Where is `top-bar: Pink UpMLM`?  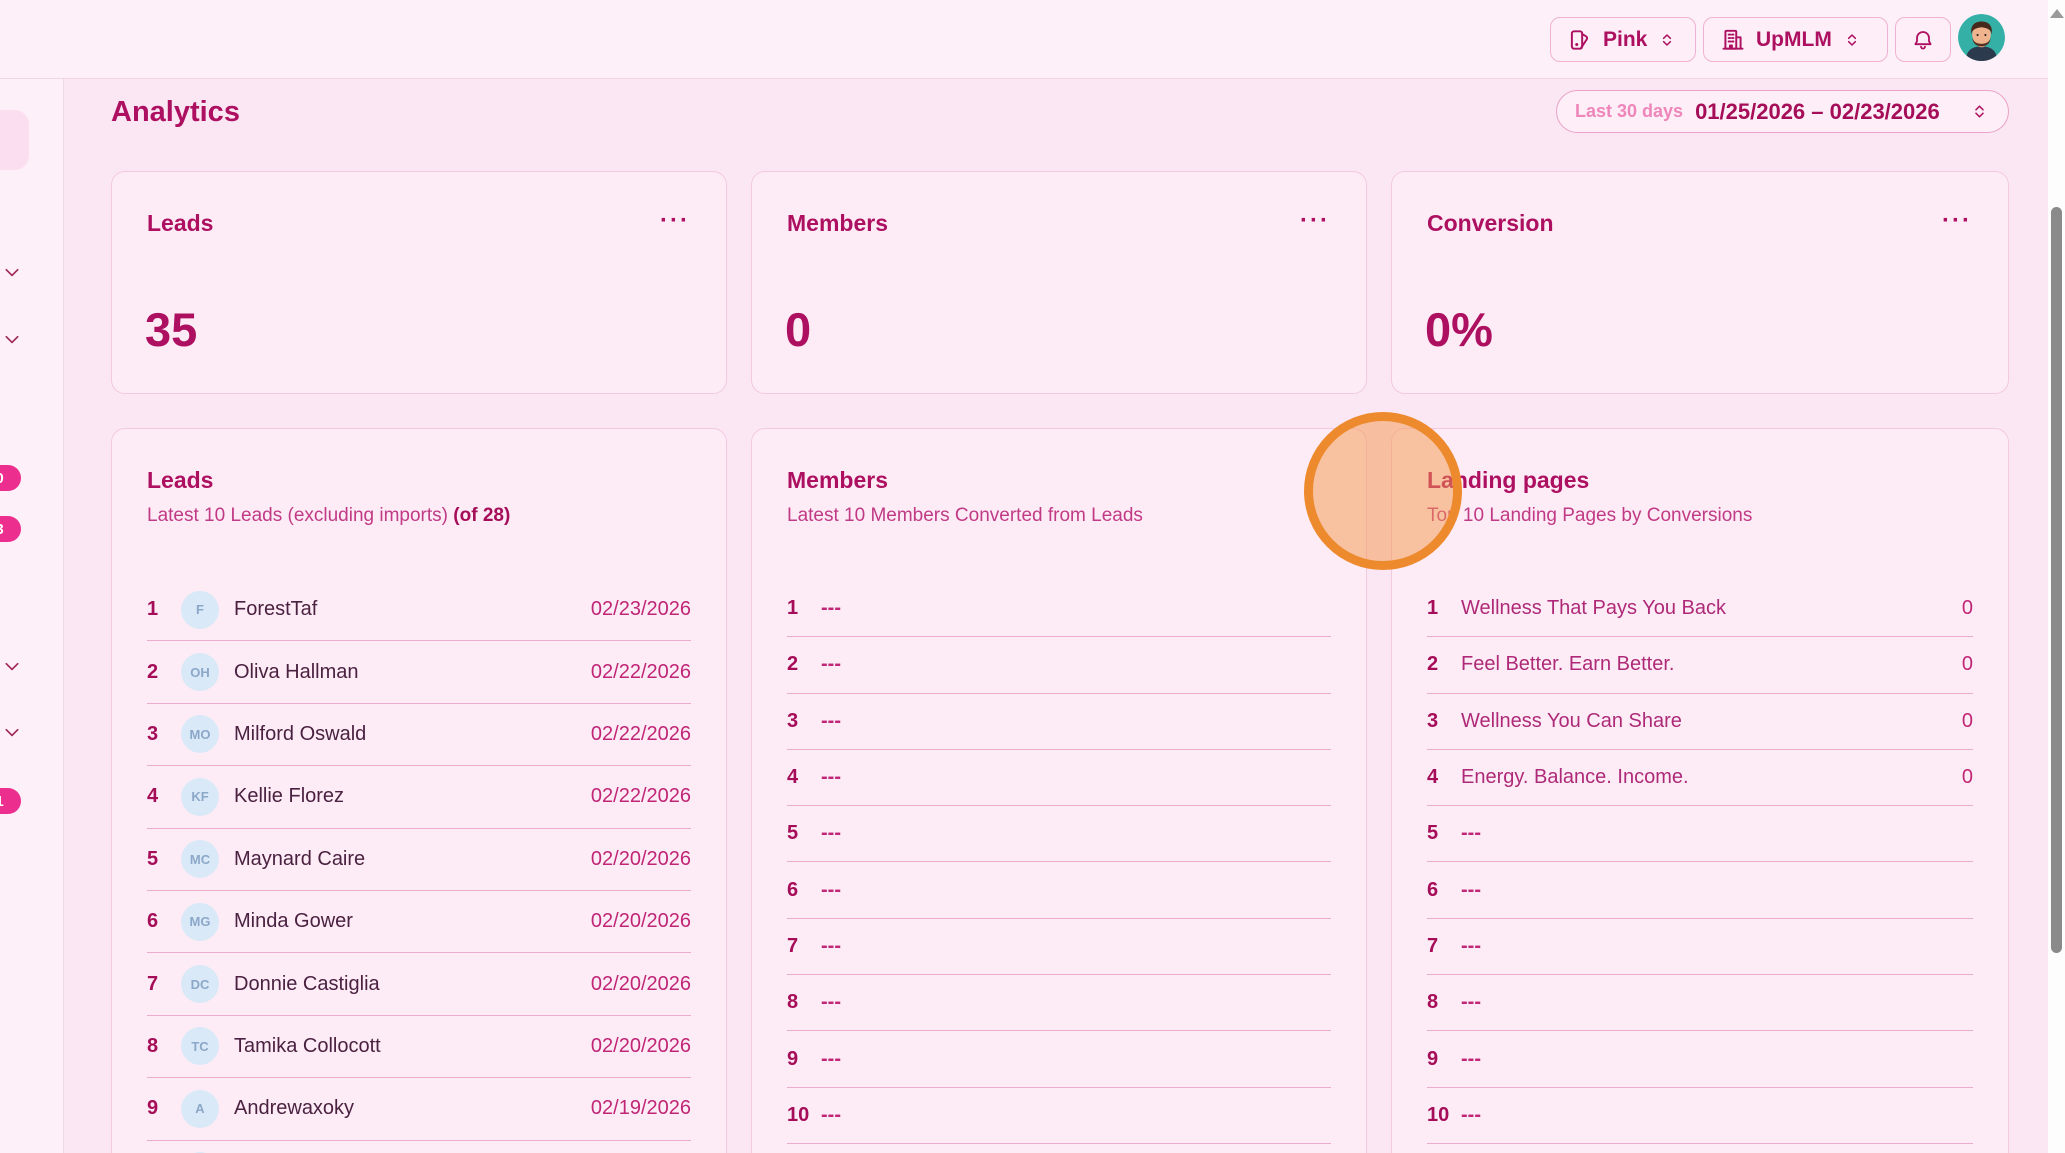 top-bar: Pink UpMLM is located at coordinates (1032, 39).